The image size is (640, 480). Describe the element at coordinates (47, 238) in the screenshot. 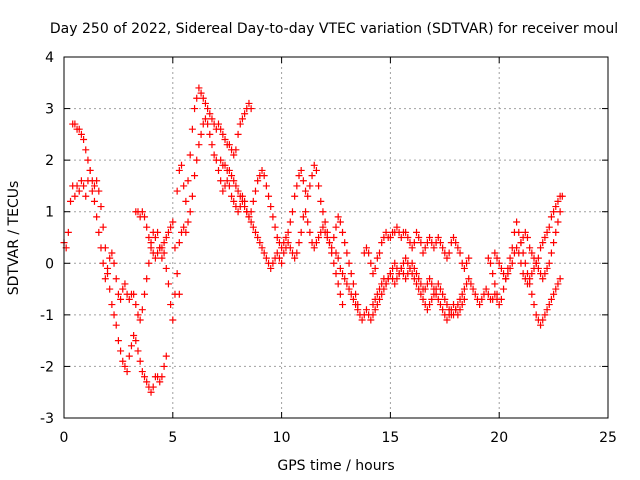

I see `y-axis-tick-labels: -3 -2 -1 0 1 2 3 4` at that location.